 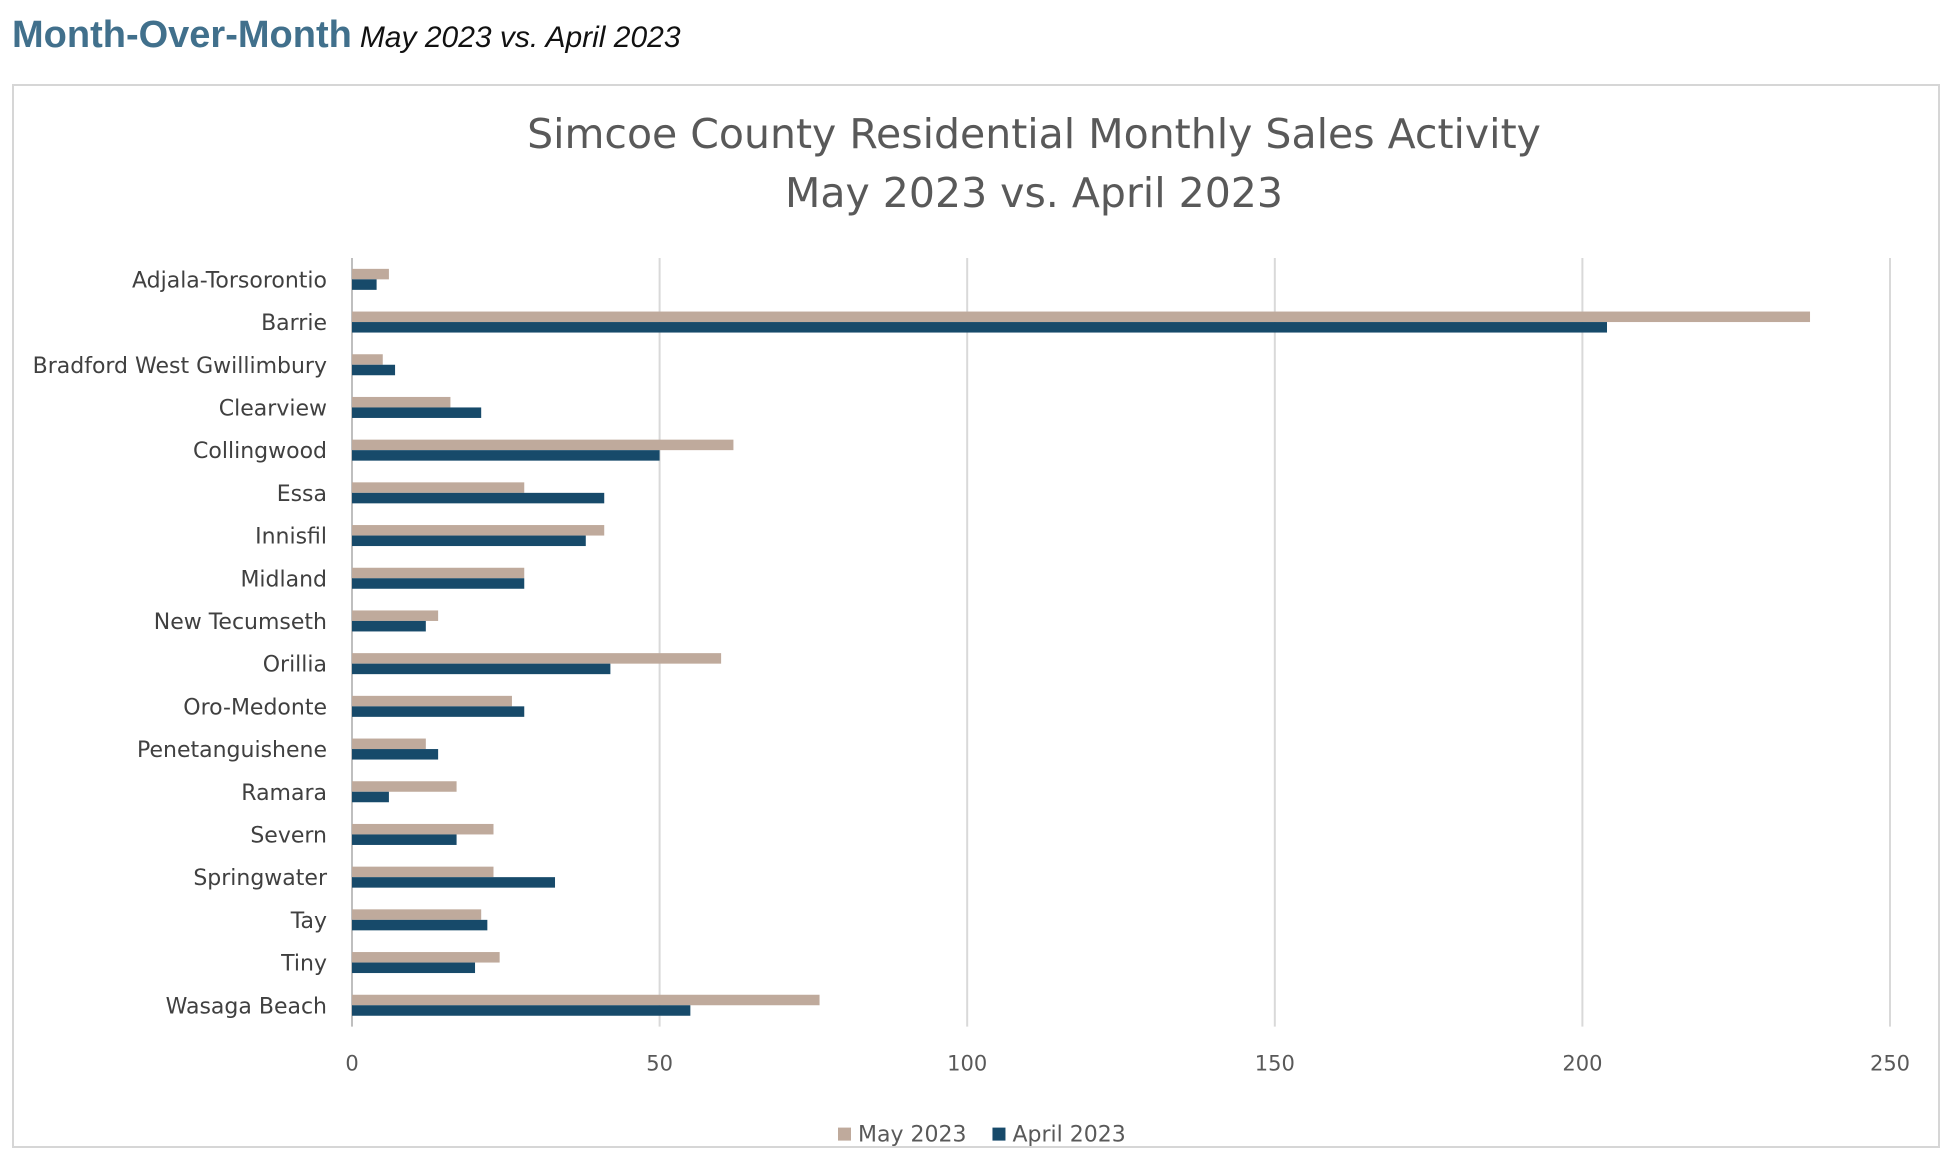 What do you see at coordinates (1034, 193) in the screenshot?
I see `chart-subtitle: May 2023 vs. April 2023` at bounding box center [1034, 193].